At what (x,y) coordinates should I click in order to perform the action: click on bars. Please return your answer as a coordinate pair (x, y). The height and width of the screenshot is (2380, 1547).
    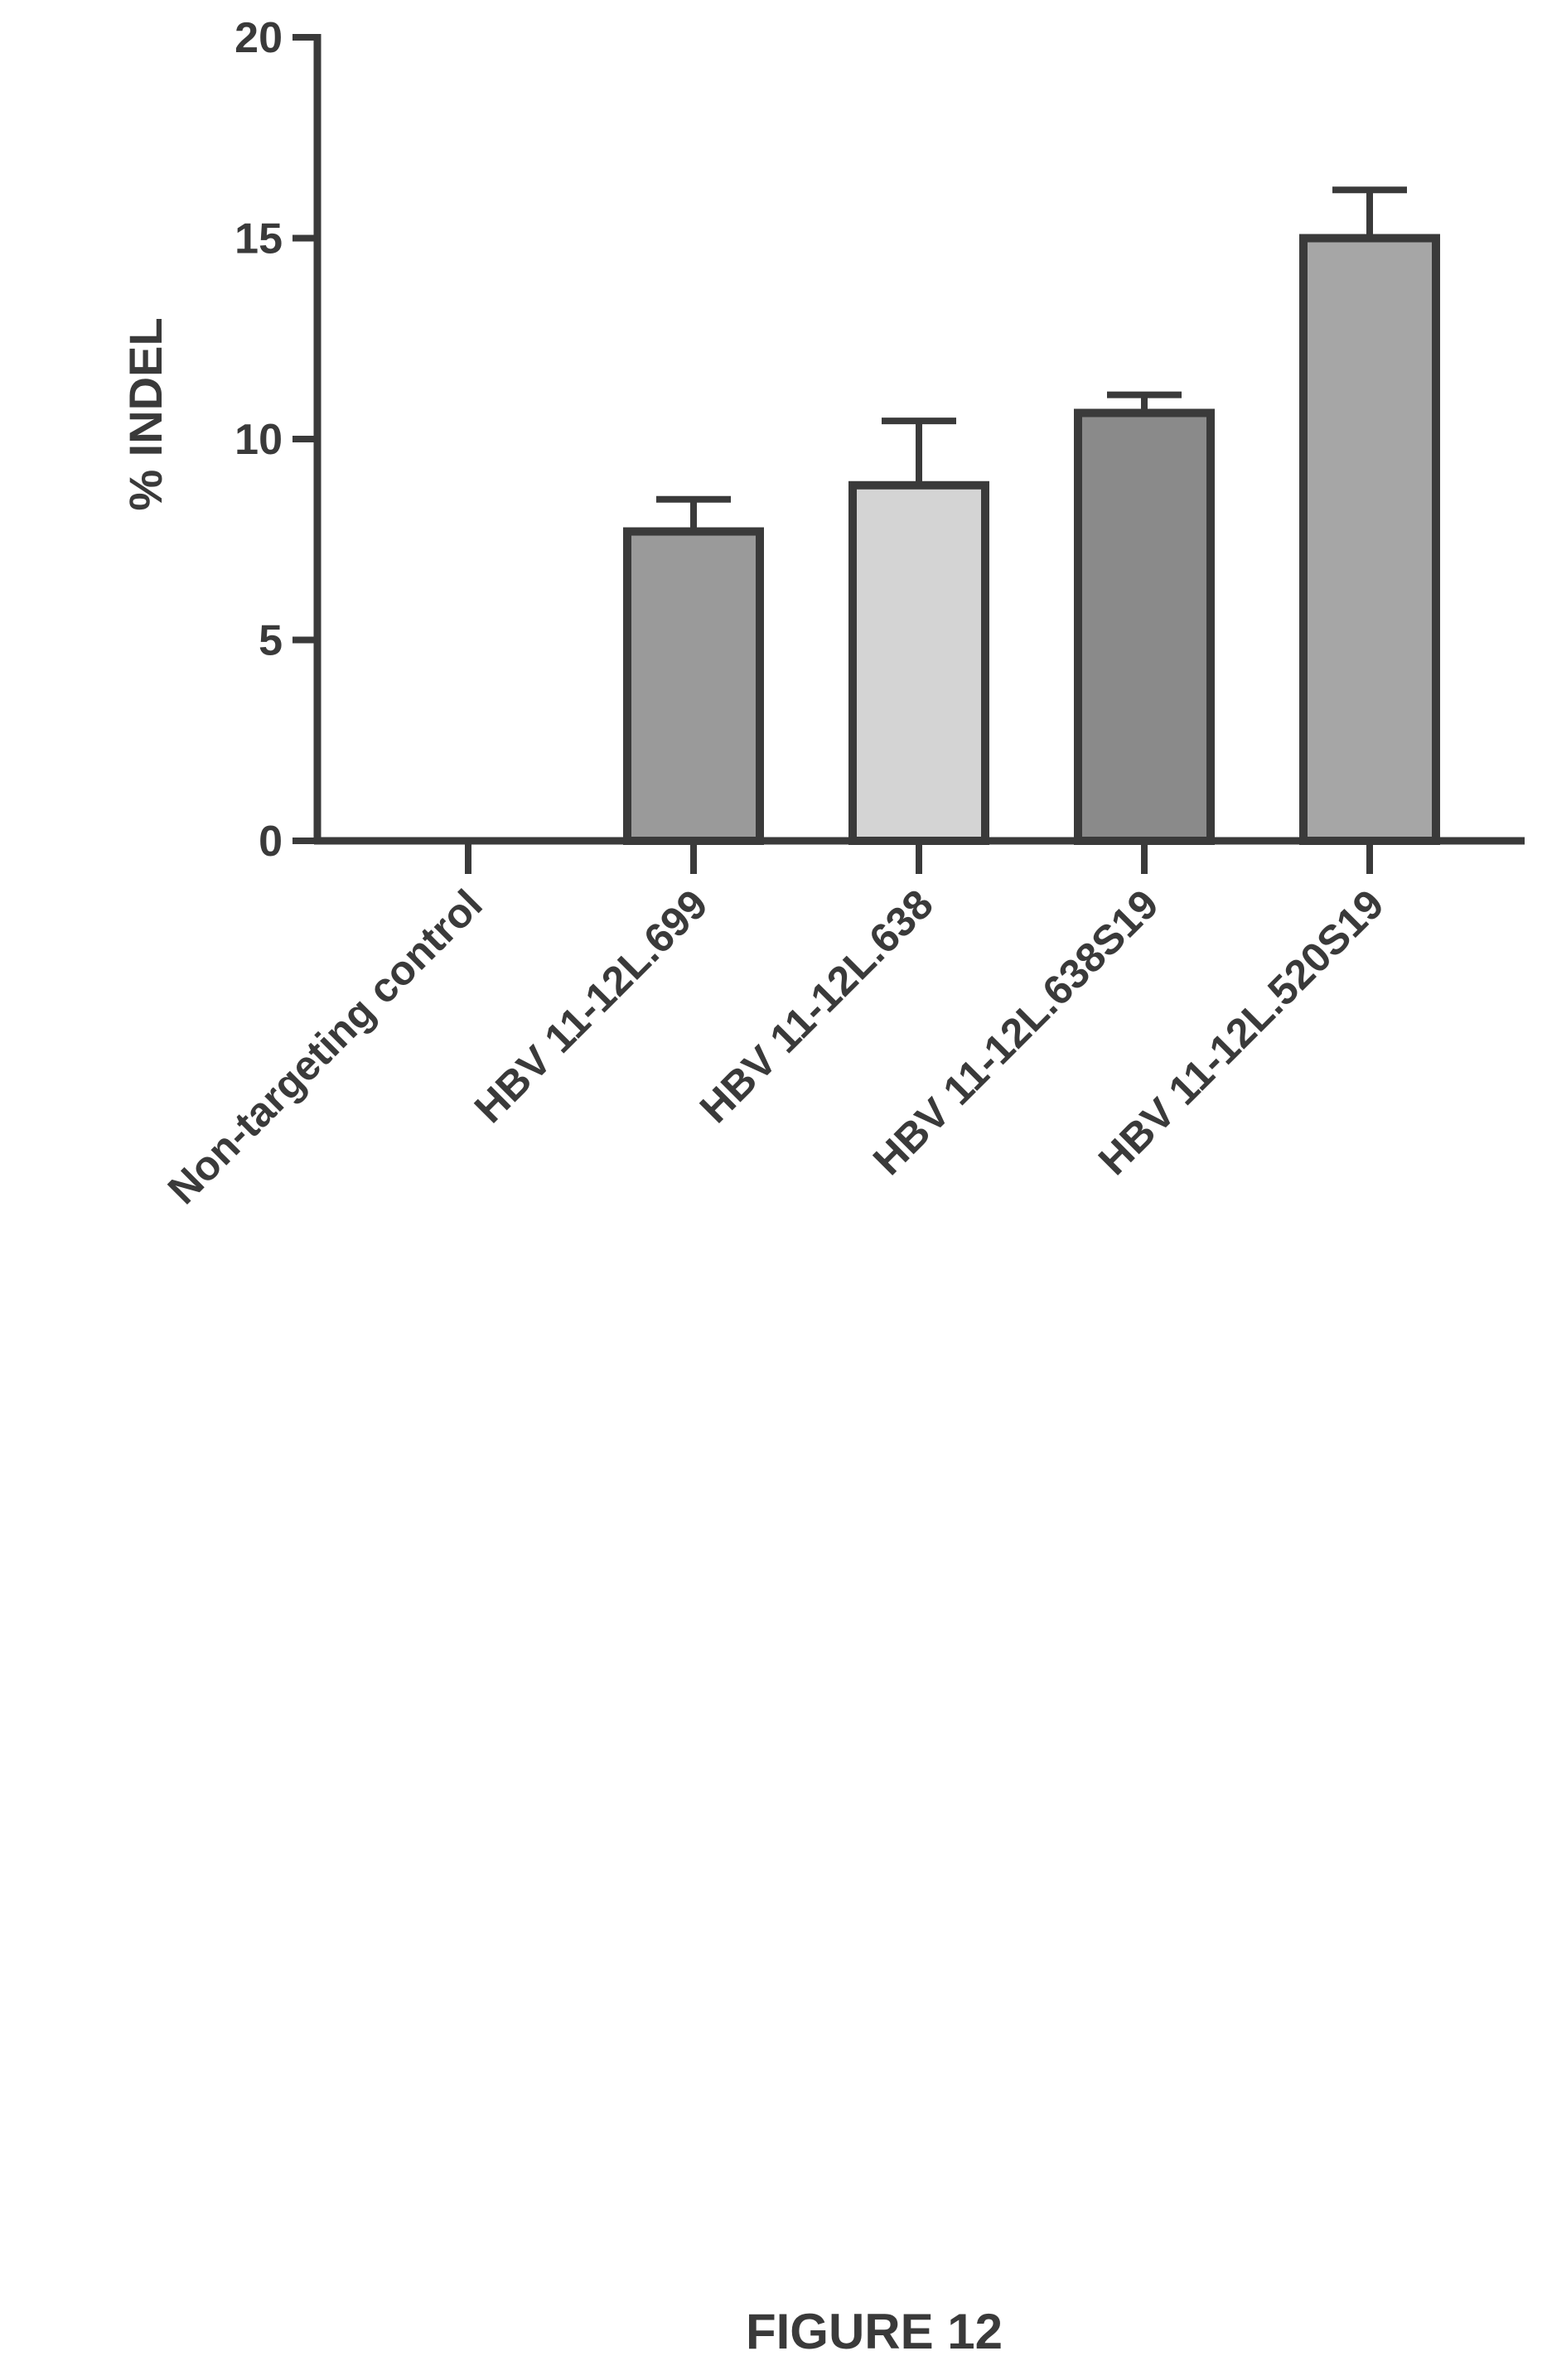
    Looking at the image, I should click on (1031, 516).